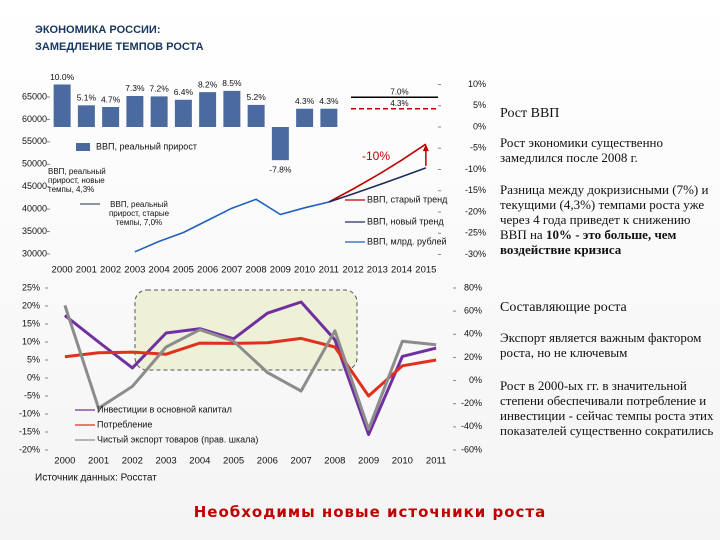 The image size is (720, 540). What do you see at coordinates (146, 146) in the screenshot?
I see `legend-label: ВВП, реальный прирост` at bounding box center [146, 146].